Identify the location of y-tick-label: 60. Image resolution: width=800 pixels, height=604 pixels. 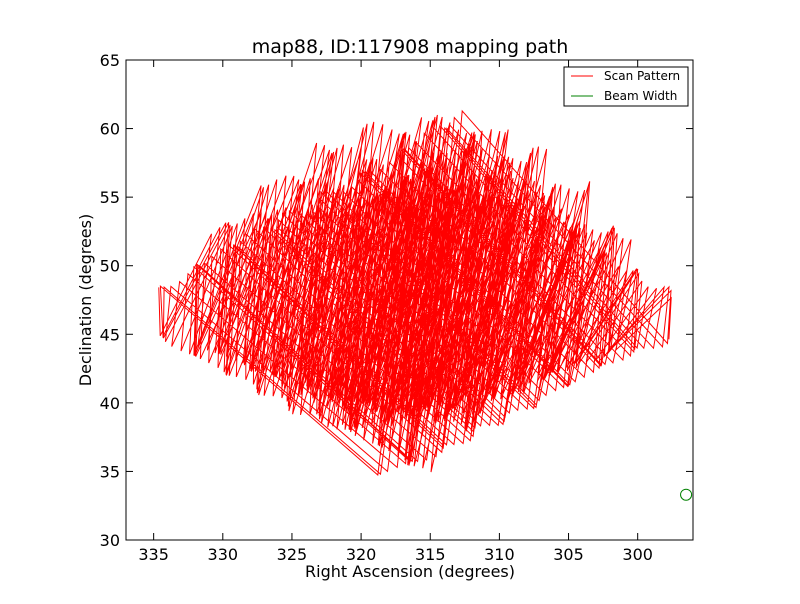
(110, 129).